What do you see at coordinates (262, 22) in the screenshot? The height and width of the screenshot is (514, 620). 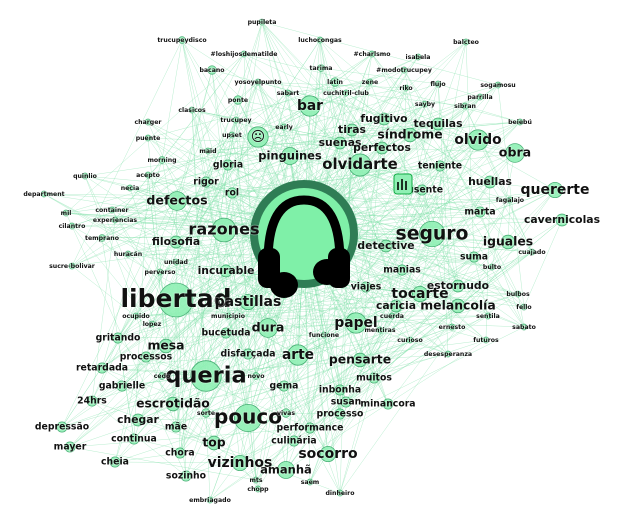 I see `node-label: pupileta` at bounding box center [262, 22].